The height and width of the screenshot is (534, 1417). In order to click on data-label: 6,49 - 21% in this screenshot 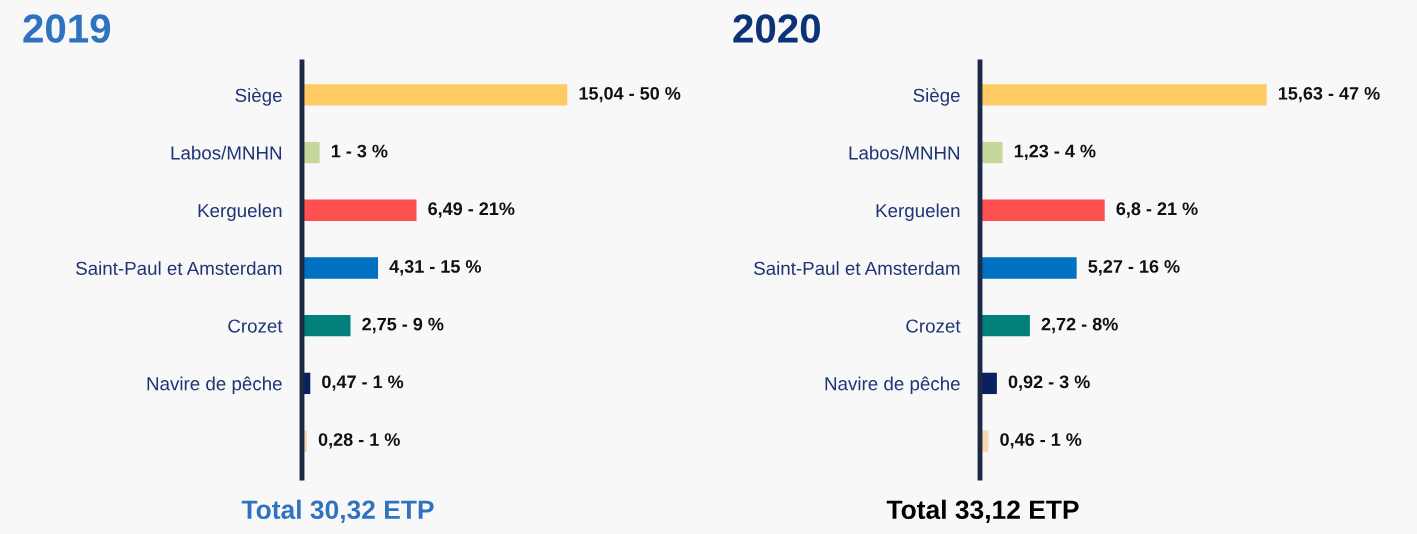, I will do `click(471, 210)`.